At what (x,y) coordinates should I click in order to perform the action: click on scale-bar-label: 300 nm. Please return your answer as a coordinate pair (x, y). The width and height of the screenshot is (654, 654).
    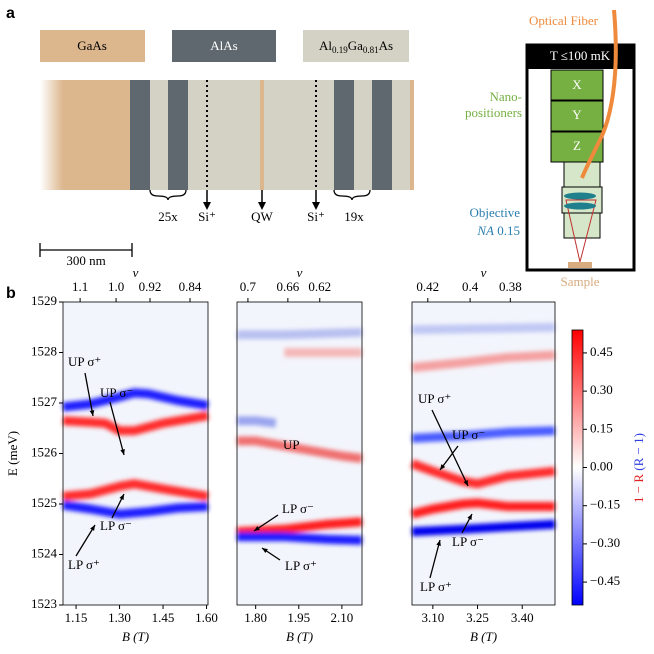
    Looking at the image, I should click on (85, 260).